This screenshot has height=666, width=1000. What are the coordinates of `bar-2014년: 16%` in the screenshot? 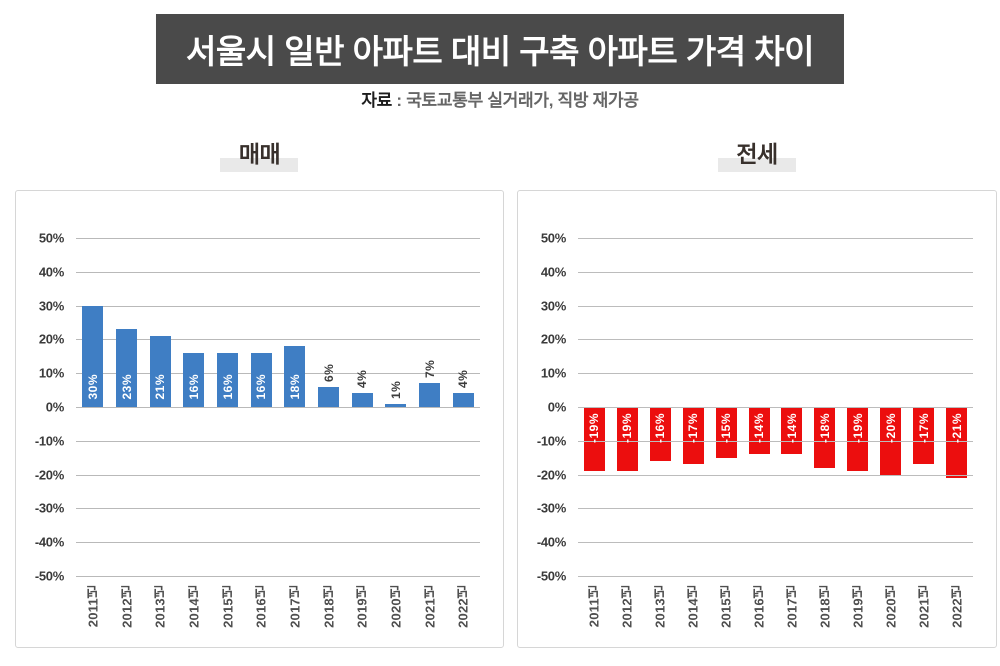 It's located at (194, 379).